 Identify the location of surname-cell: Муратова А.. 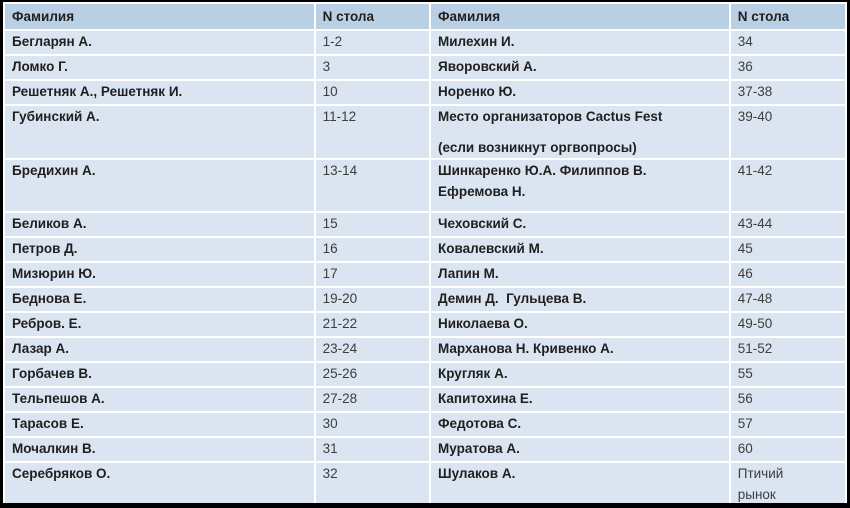
(580, 449).